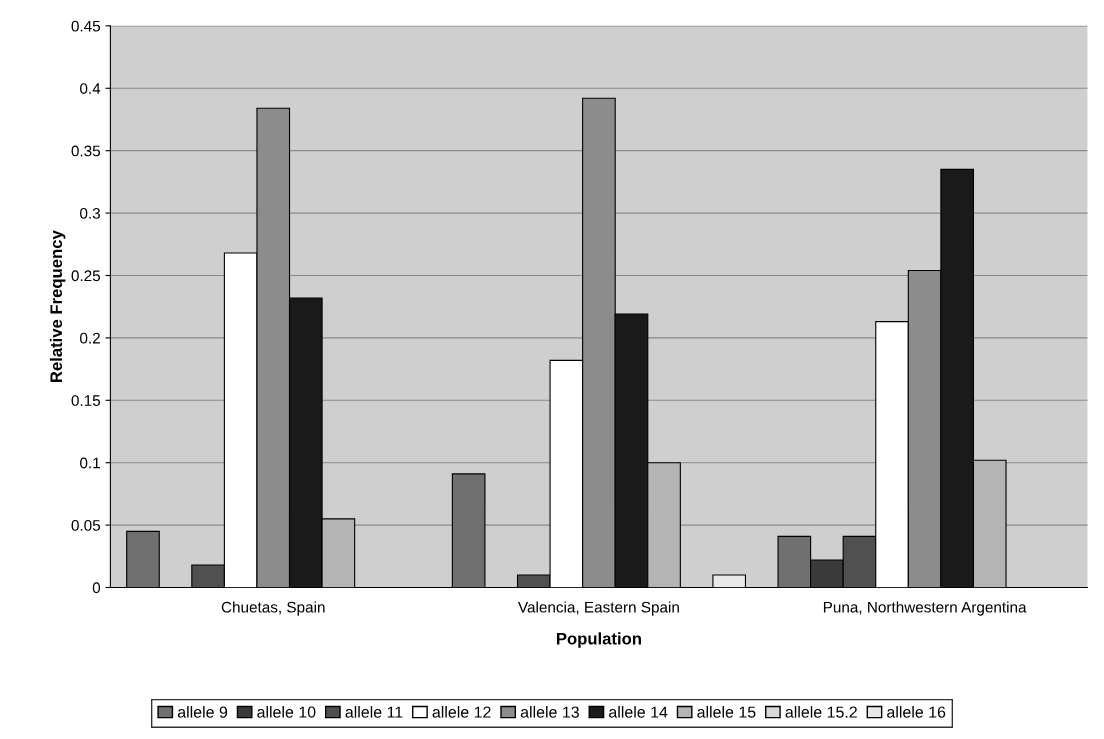  Describe the element at coordinates (925, 608) in the screenshot. I see `x-tick-label: Puna, Northwestern Argentina` at that location.